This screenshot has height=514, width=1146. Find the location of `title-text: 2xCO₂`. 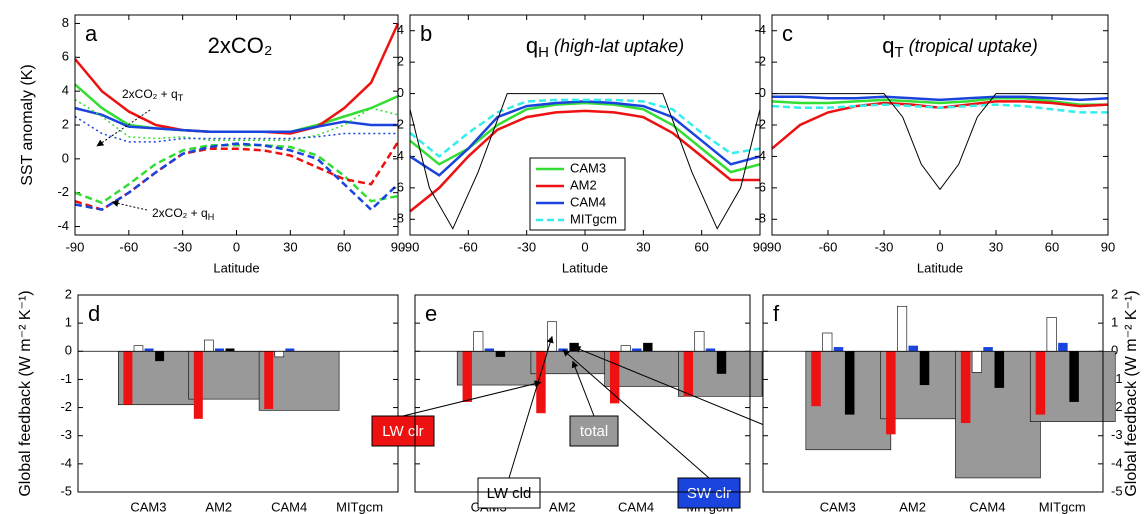

title-text: 2xCO₂ is located at coordinates (240, 45).